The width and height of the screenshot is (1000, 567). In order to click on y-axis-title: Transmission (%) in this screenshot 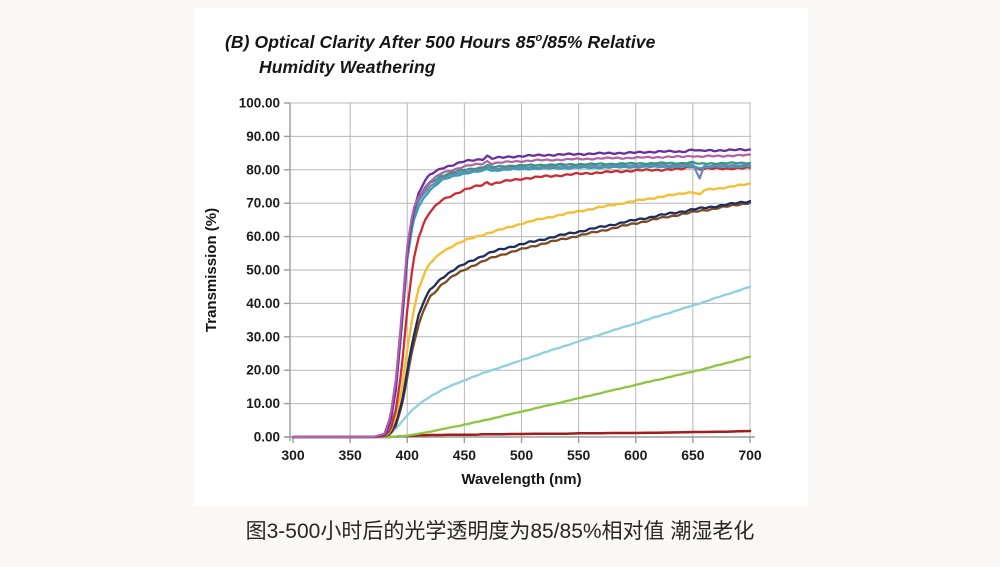, I will do `click(211, 270)`.